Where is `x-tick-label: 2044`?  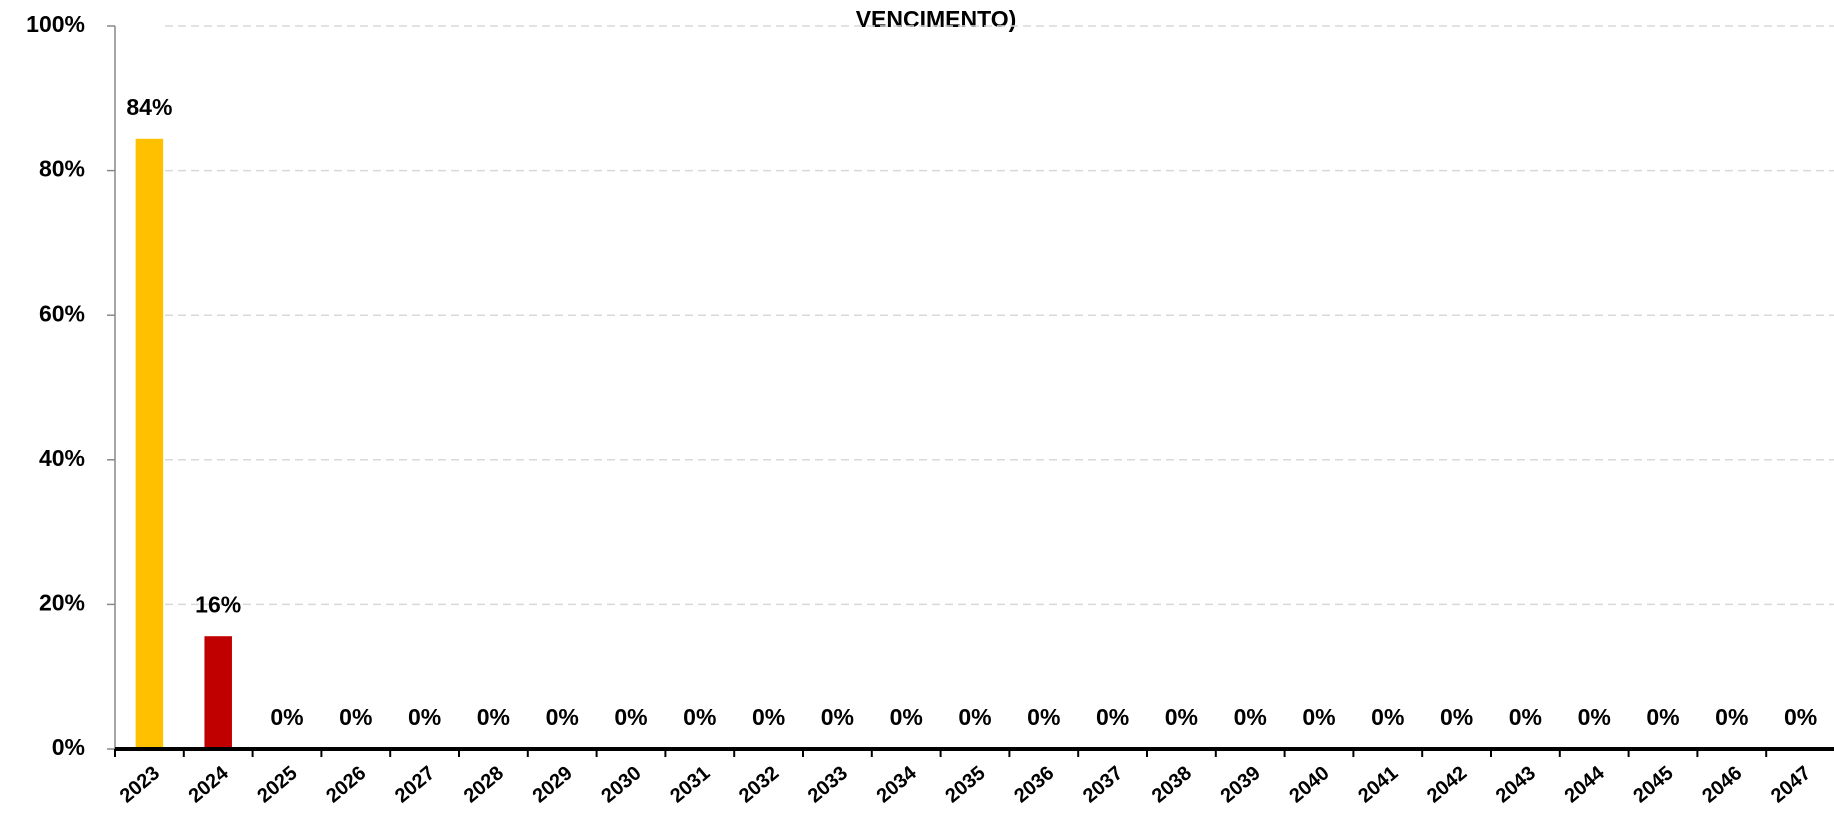 x-tick-label: 2044 is located at coordinates (1585, 784).